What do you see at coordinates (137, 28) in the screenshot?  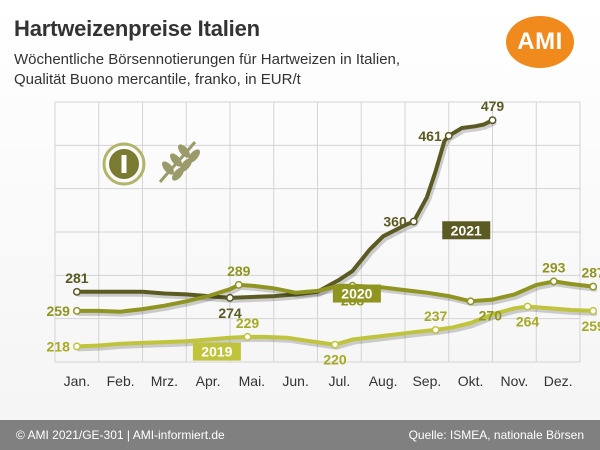 I see `chart-title: Hartweizenpreise Italien` at bounding box center [137, 28].